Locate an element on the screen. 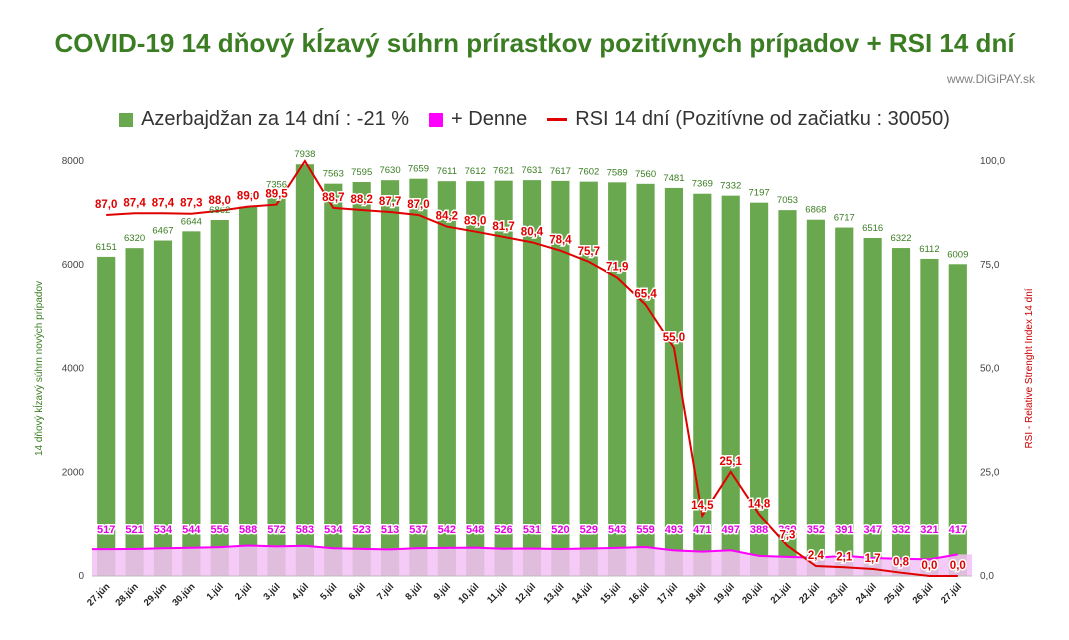 This screenshot has width=1069, height=640. x-tick-label: 7.júl is located at coordinates (385, 591).